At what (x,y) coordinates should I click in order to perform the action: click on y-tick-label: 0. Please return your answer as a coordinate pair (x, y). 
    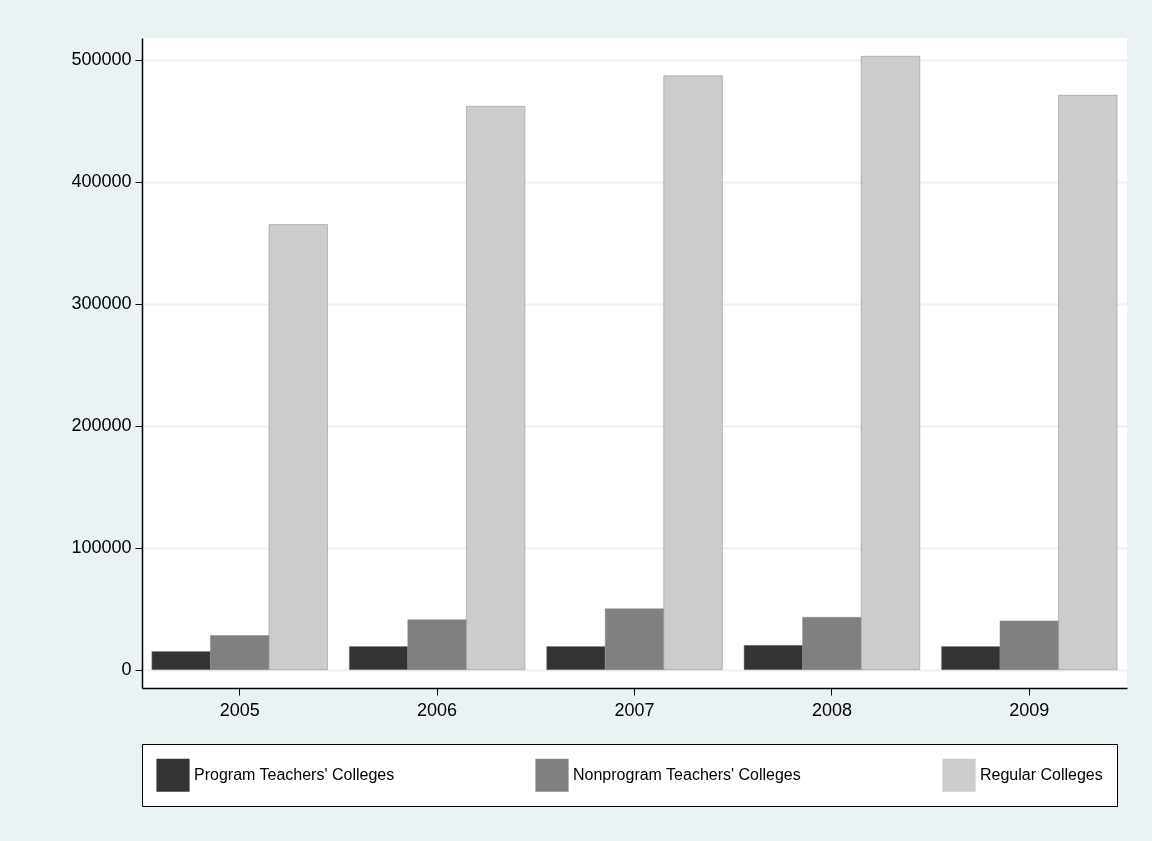
    Looking at the image, I should click on (126, 669).